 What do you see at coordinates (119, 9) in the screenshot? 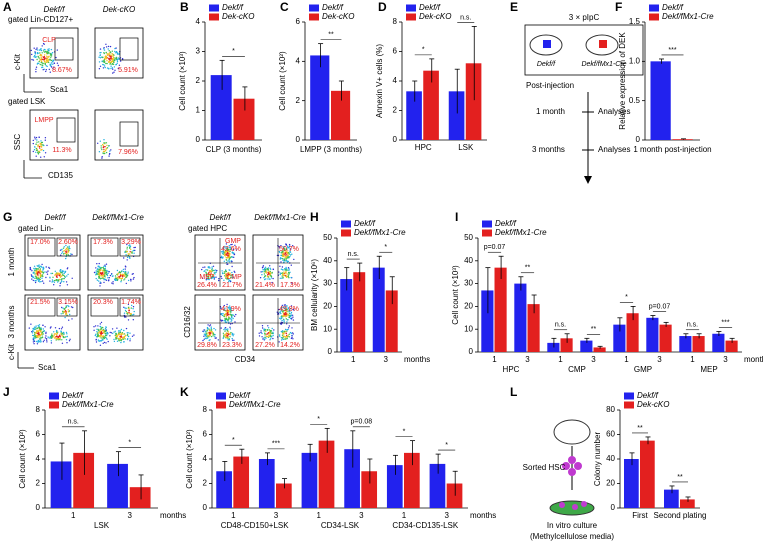
I see `label: Dek-cKO` at bounding box center [119, 9].